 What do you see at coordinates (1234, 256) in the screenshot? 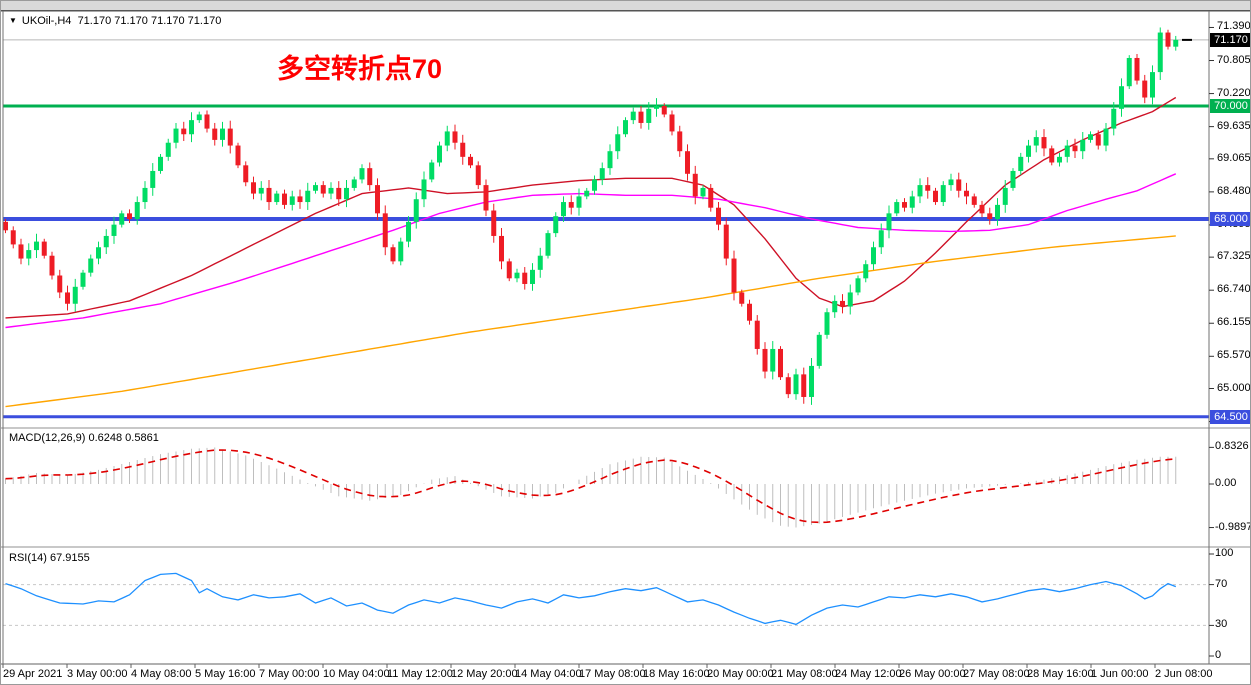
I see `price-axis-label: 67.325` at bounding box center [1234, 256].